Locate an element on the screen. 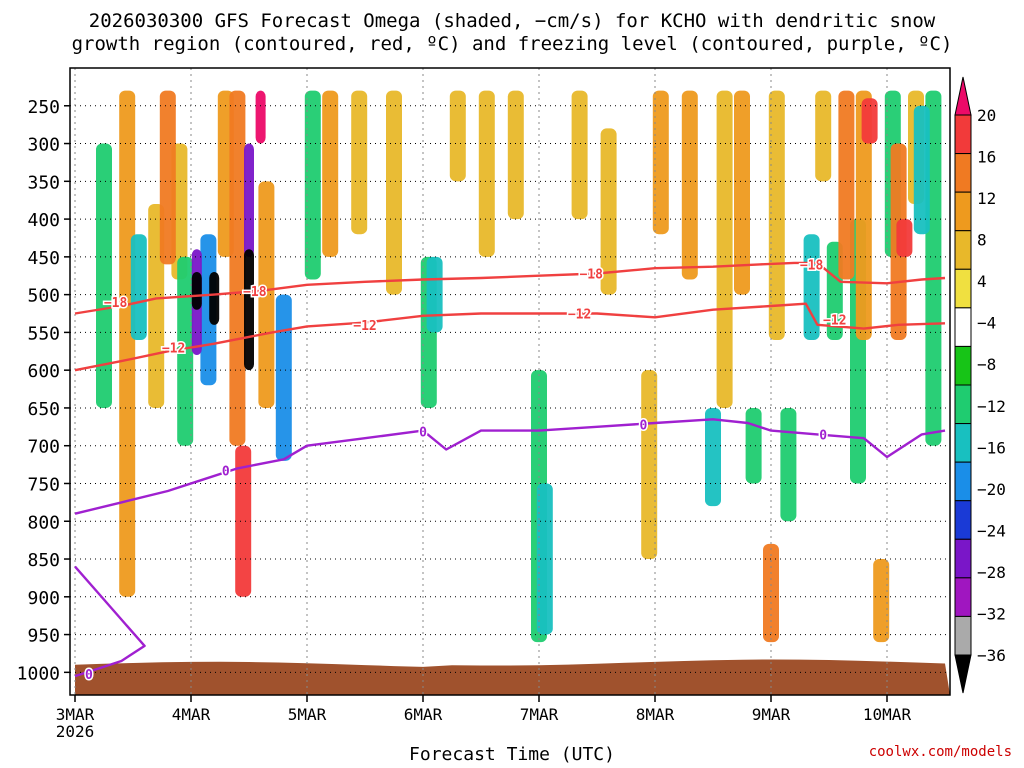 This screenshot has height=768, width=1024. colorbar-label: 20 is located at coordinates (986, 115).